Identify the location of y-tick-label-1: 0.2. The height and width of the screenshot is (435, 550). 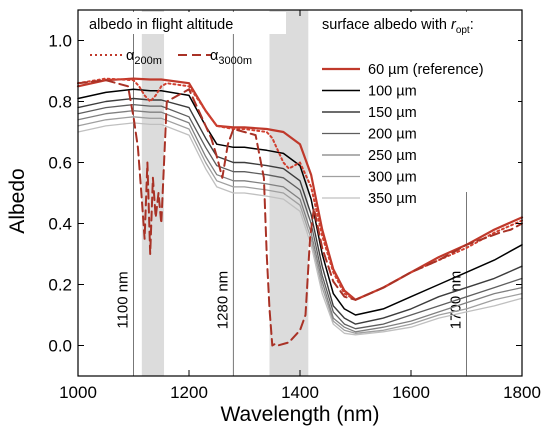
(60, 285).